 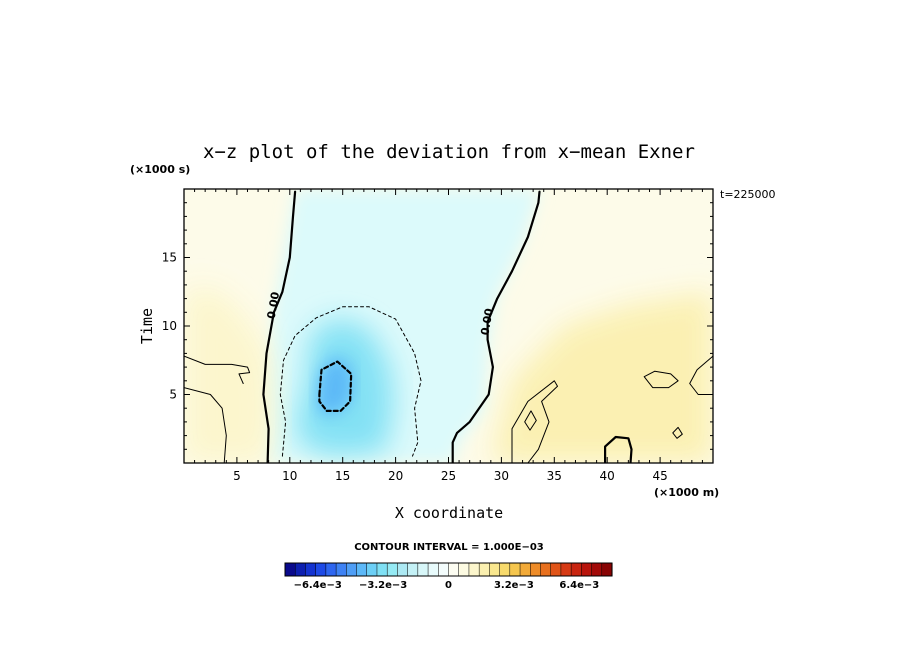 I want to click on colorbar-frame, so click(x=448, y=569).